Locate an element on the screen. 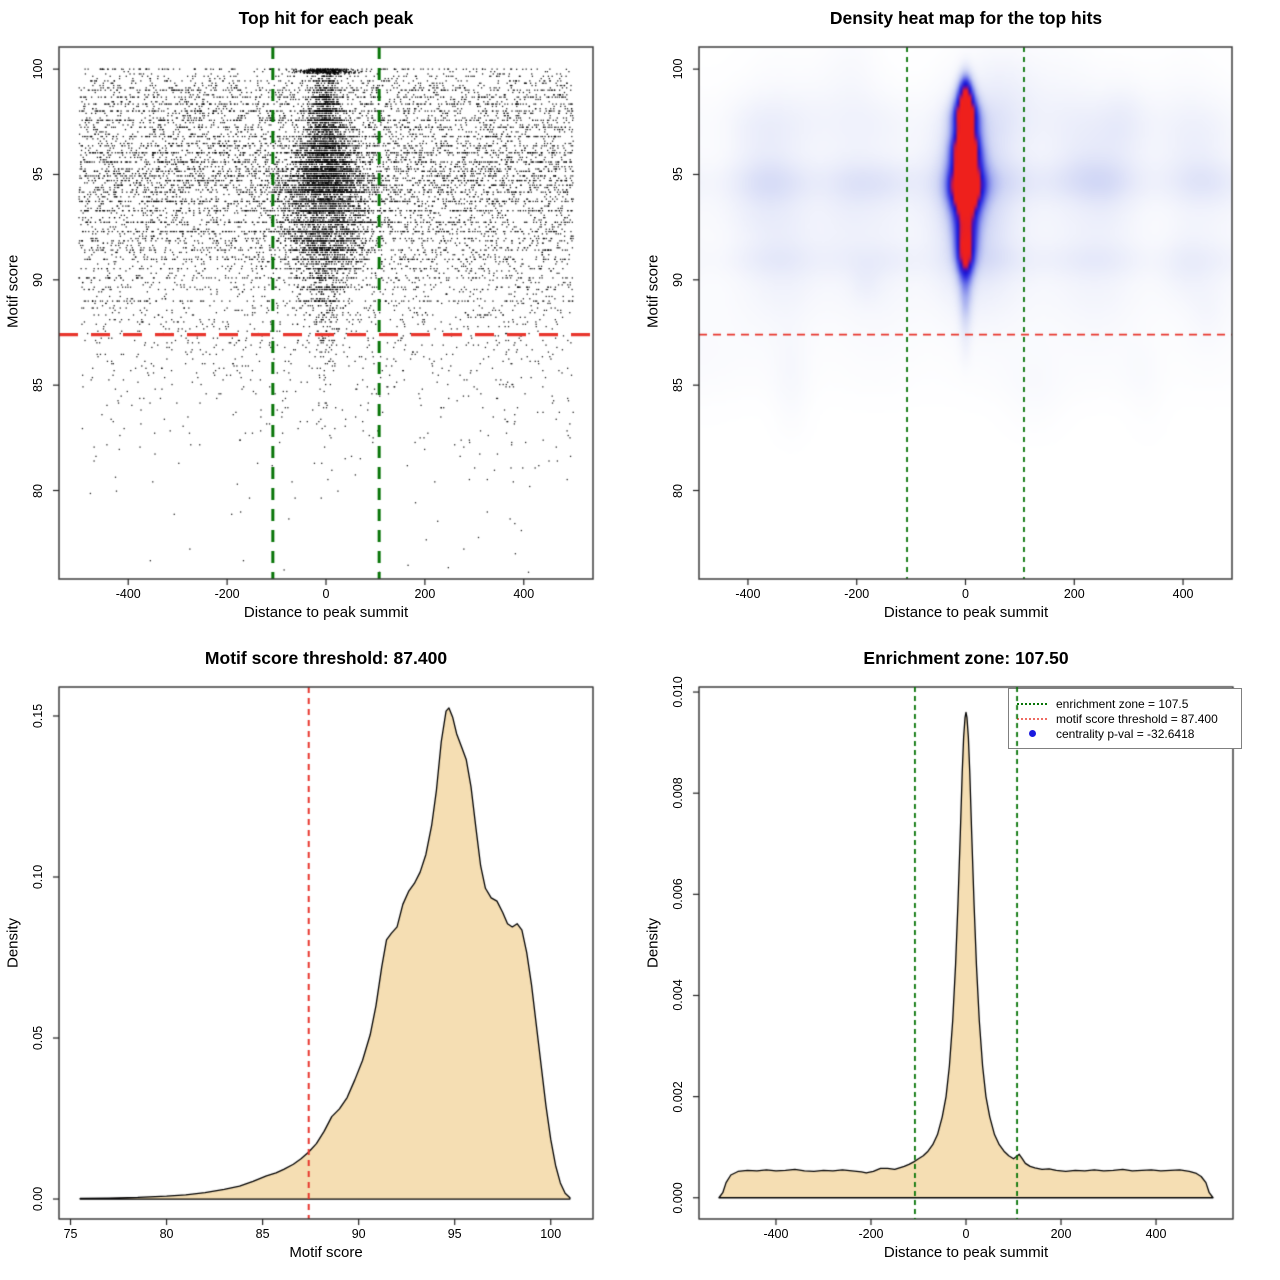 This screenshot has height=1280, width=1280. x-tick-label: 90 is located at coordinates (358, 1234).